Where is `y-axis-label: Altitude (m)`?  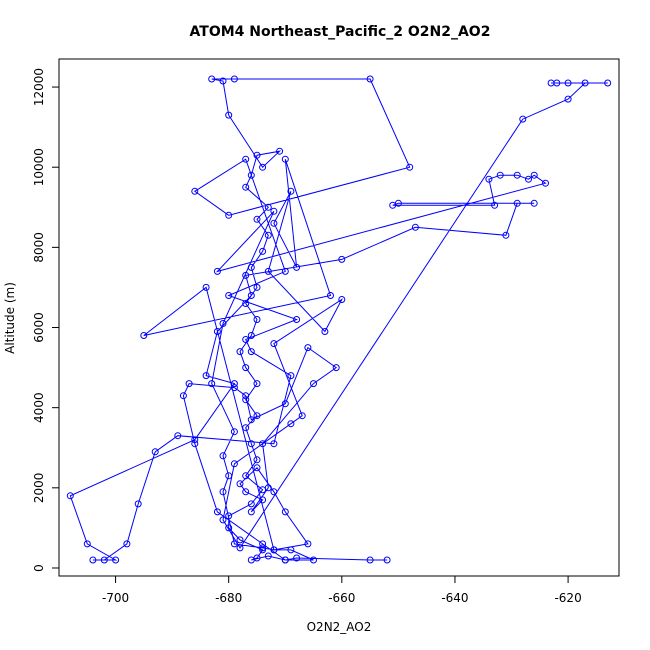
y-axis-label: Altitude (m) is located at coordinates (10, 318).